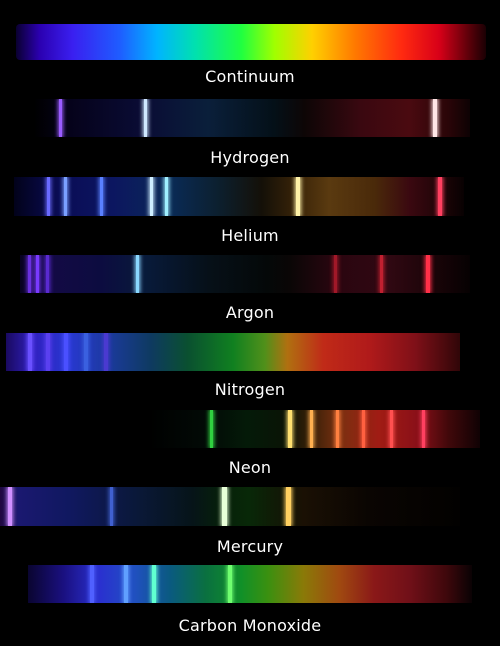  What do you see at coordinates (252, 118) in the screenshot?
I see `spectrum-band-hydrogen` at bounding box center [252, 118].